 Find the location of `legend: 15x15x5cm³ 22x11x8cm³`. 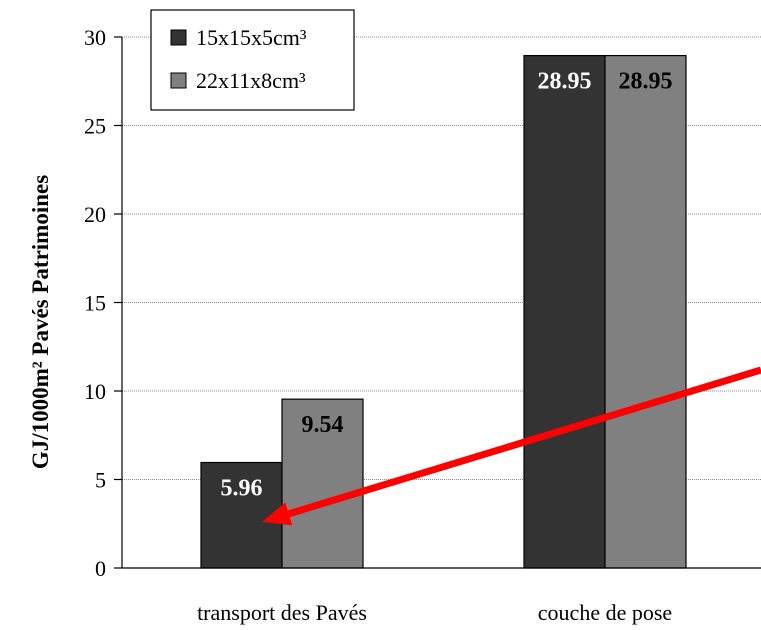

legend: 15x15x5cm³ 22x11x8cm³ is located at coordinates (252, 60).